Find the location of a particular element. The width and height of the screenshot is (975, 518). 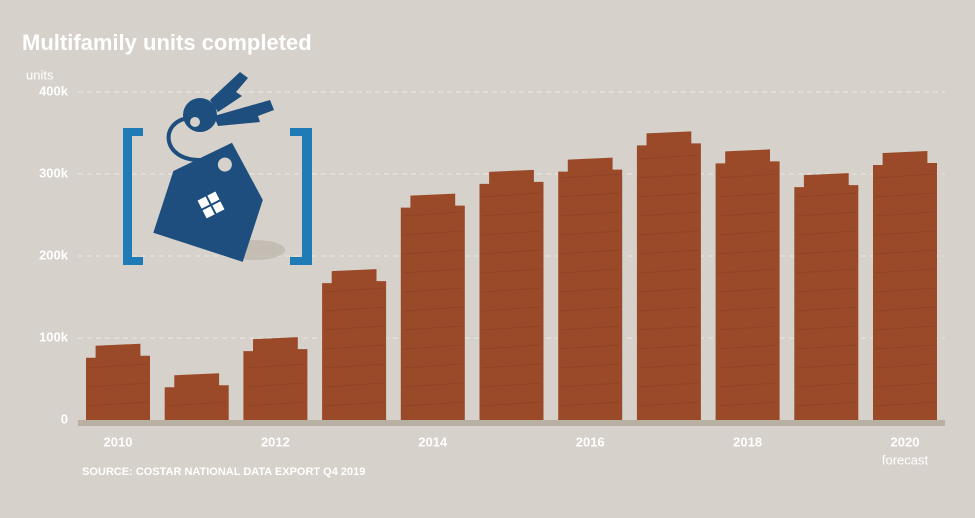

y-tick-label: 100k is located at coordinates (54, 336).